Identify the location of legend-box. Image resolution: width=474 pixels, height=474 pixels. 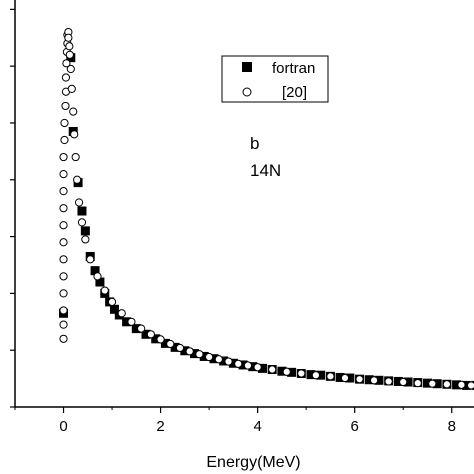
(275, 79).